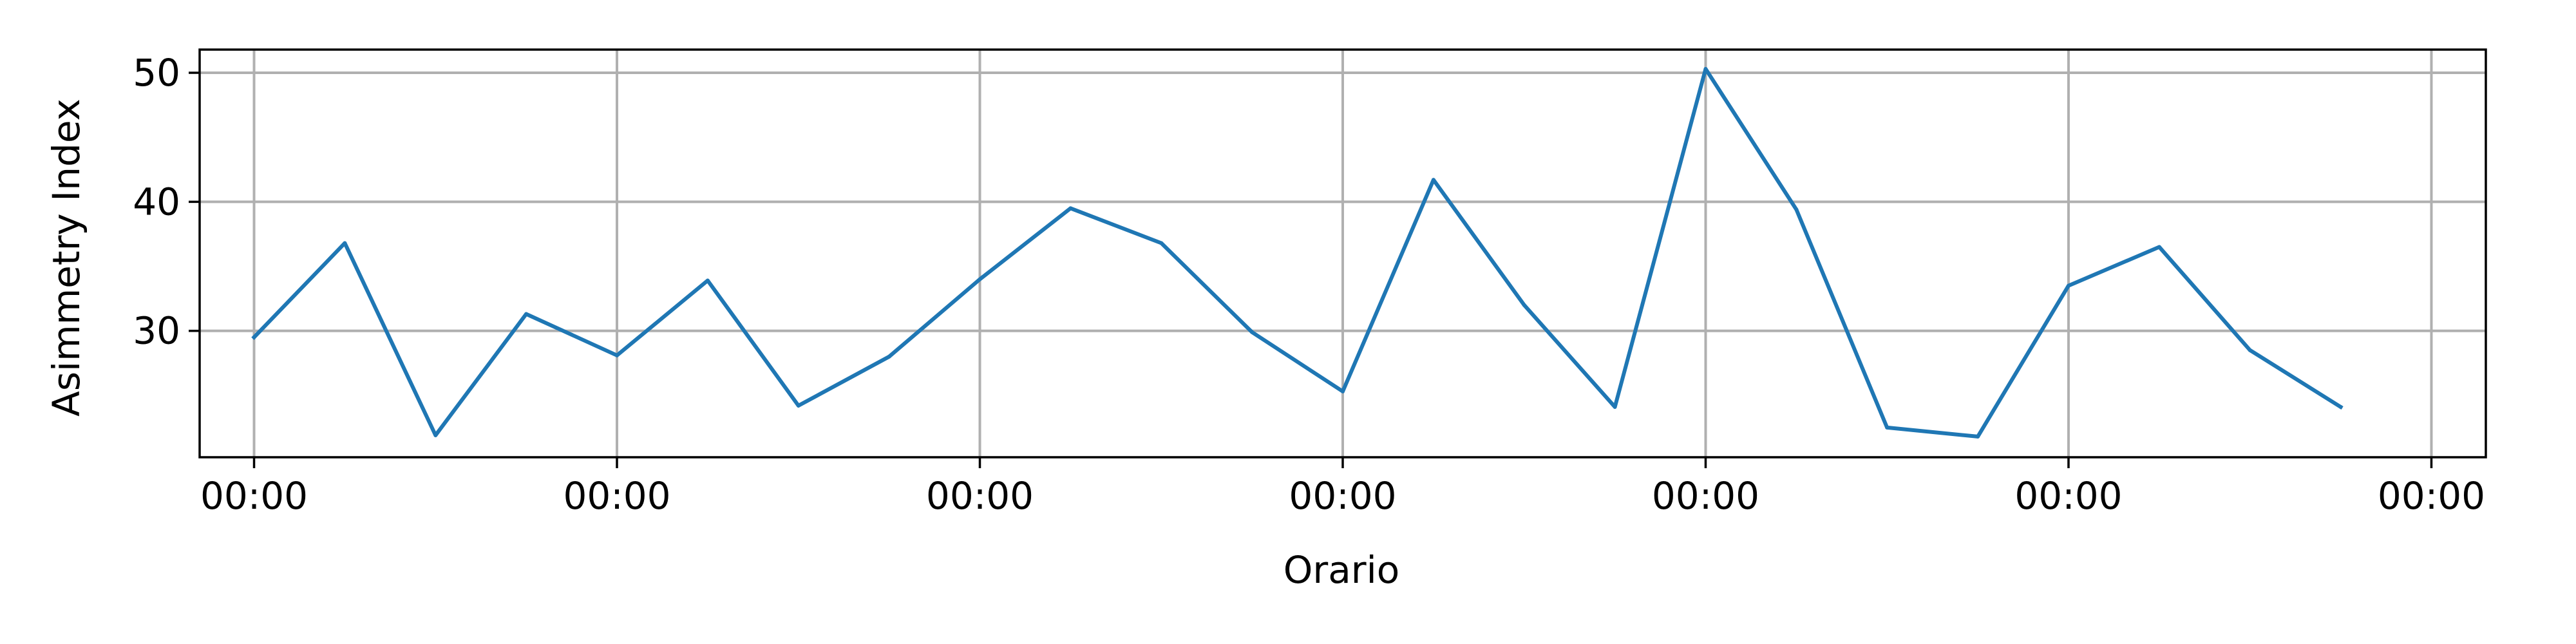 This screenshot has width=2576, height=644. Describe the element at coordinates (156, 331) in the screenshot. I see `y-tick-label: 30` at that location.